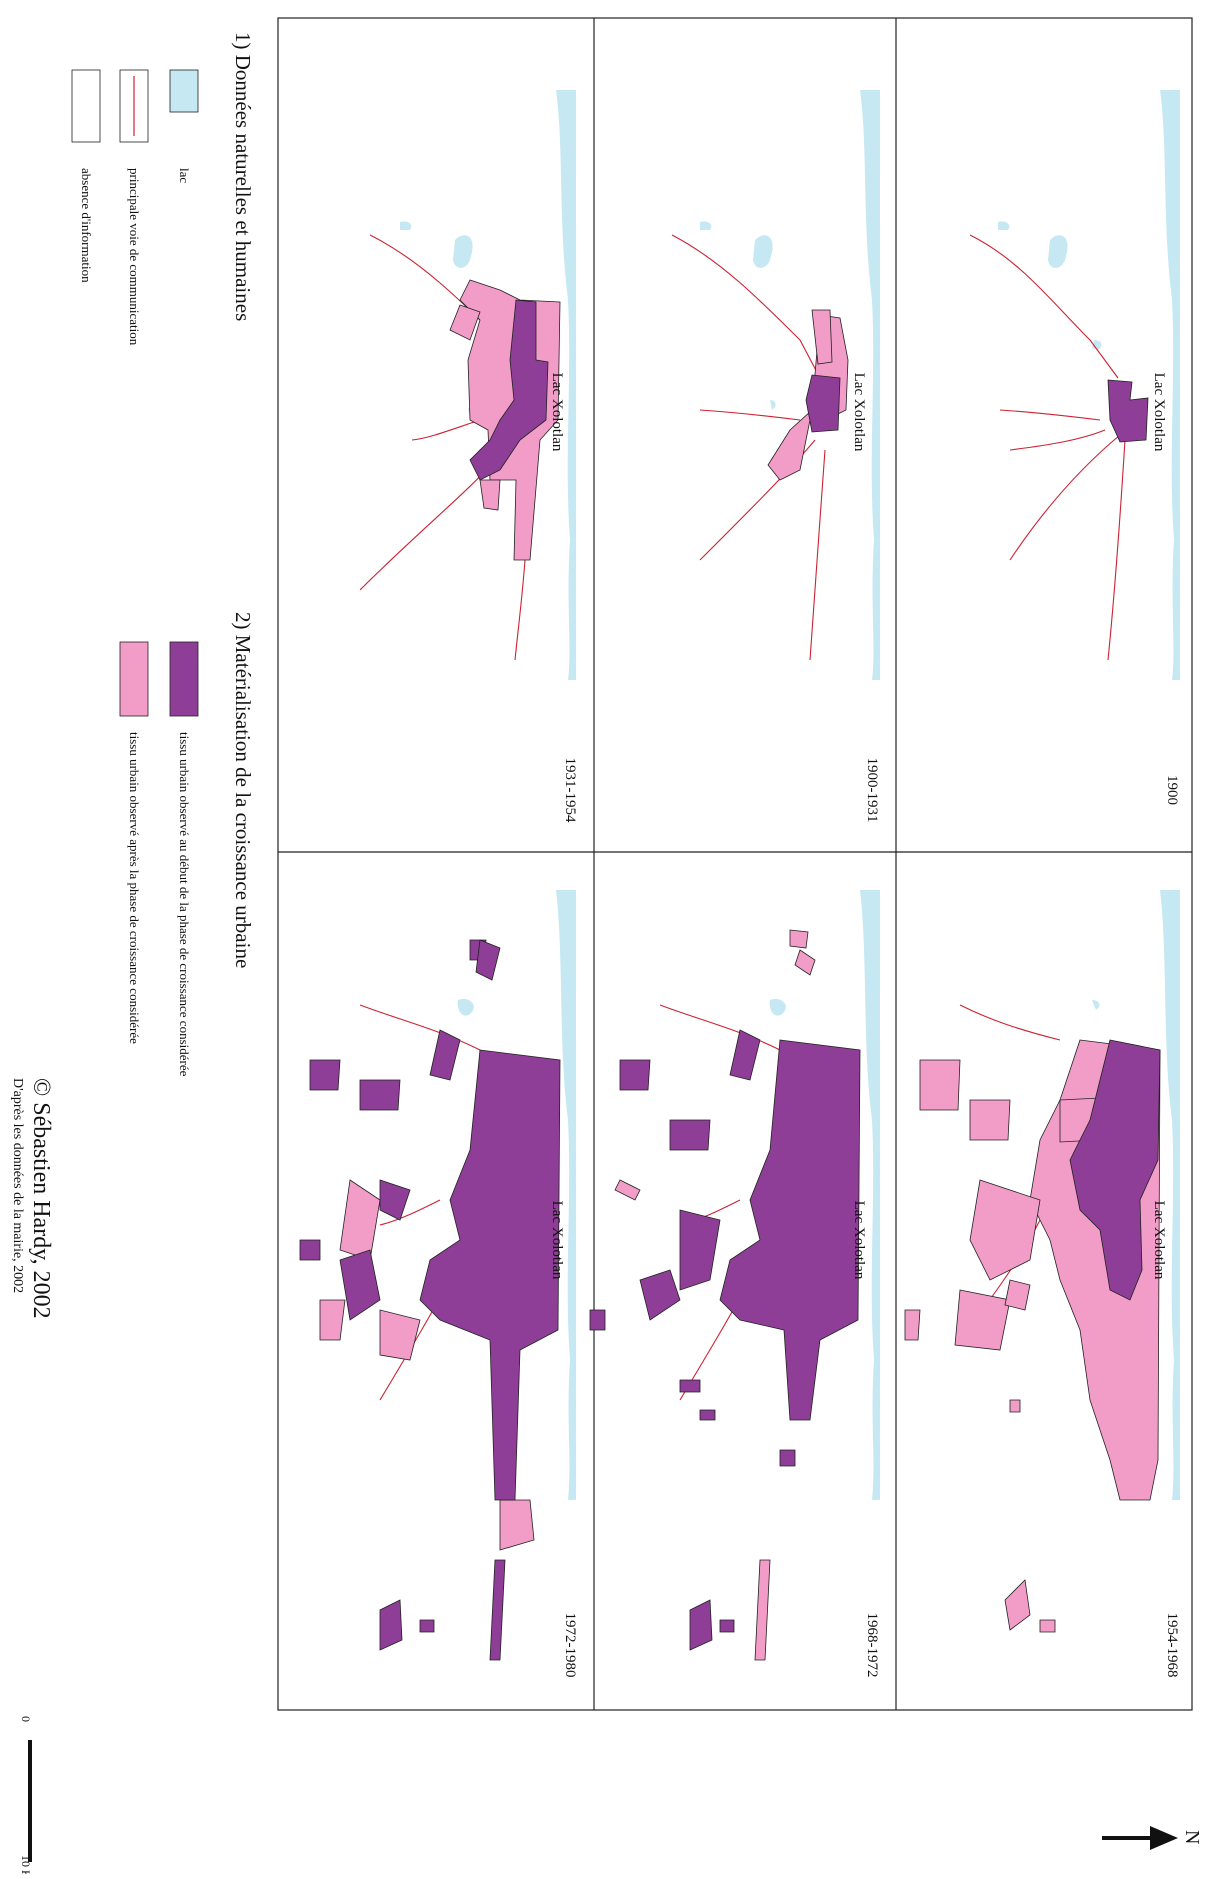 This screenshot has width=1208, height=1879. What do you see at coordinates (26, 1719) in the screenshot?
I see `scale-start-label: 0` at bounding box center [26, 1719].